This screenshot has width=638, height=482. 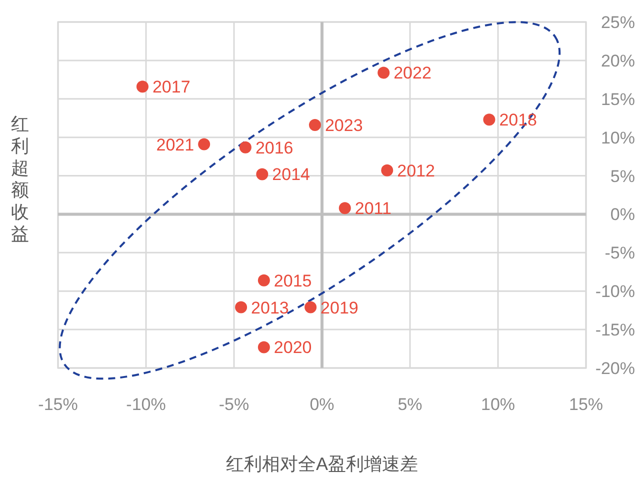 What do you see at coordinates (622, 214) in the screenshot?
I see `y-tick-label: 0%` at bounding box center [622, 214].